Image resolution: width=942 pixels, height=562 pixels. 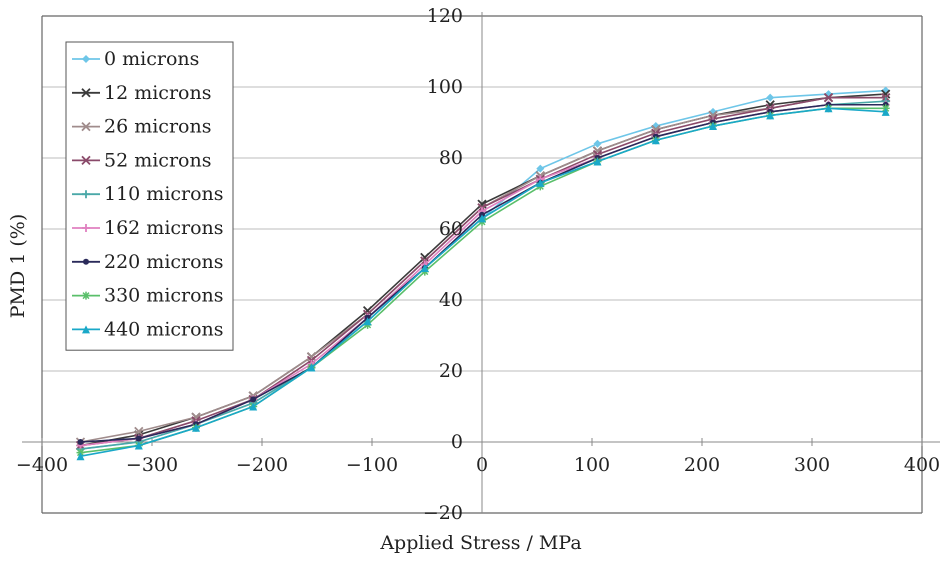 What do you see at coordinates (18, 266) in the screenshot?
I see `y-axis-label: PMD 1 (%)` at bounding box center [18, 266].